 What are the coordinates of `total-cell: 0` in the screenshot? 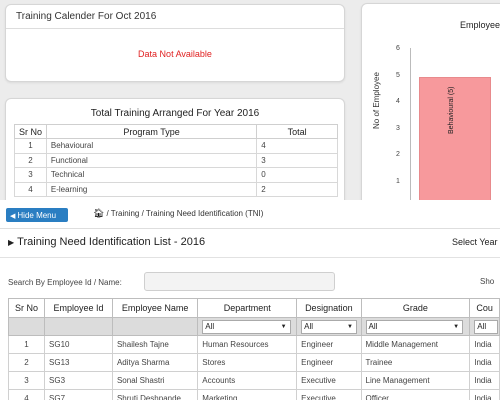 It's located at (297, 175).